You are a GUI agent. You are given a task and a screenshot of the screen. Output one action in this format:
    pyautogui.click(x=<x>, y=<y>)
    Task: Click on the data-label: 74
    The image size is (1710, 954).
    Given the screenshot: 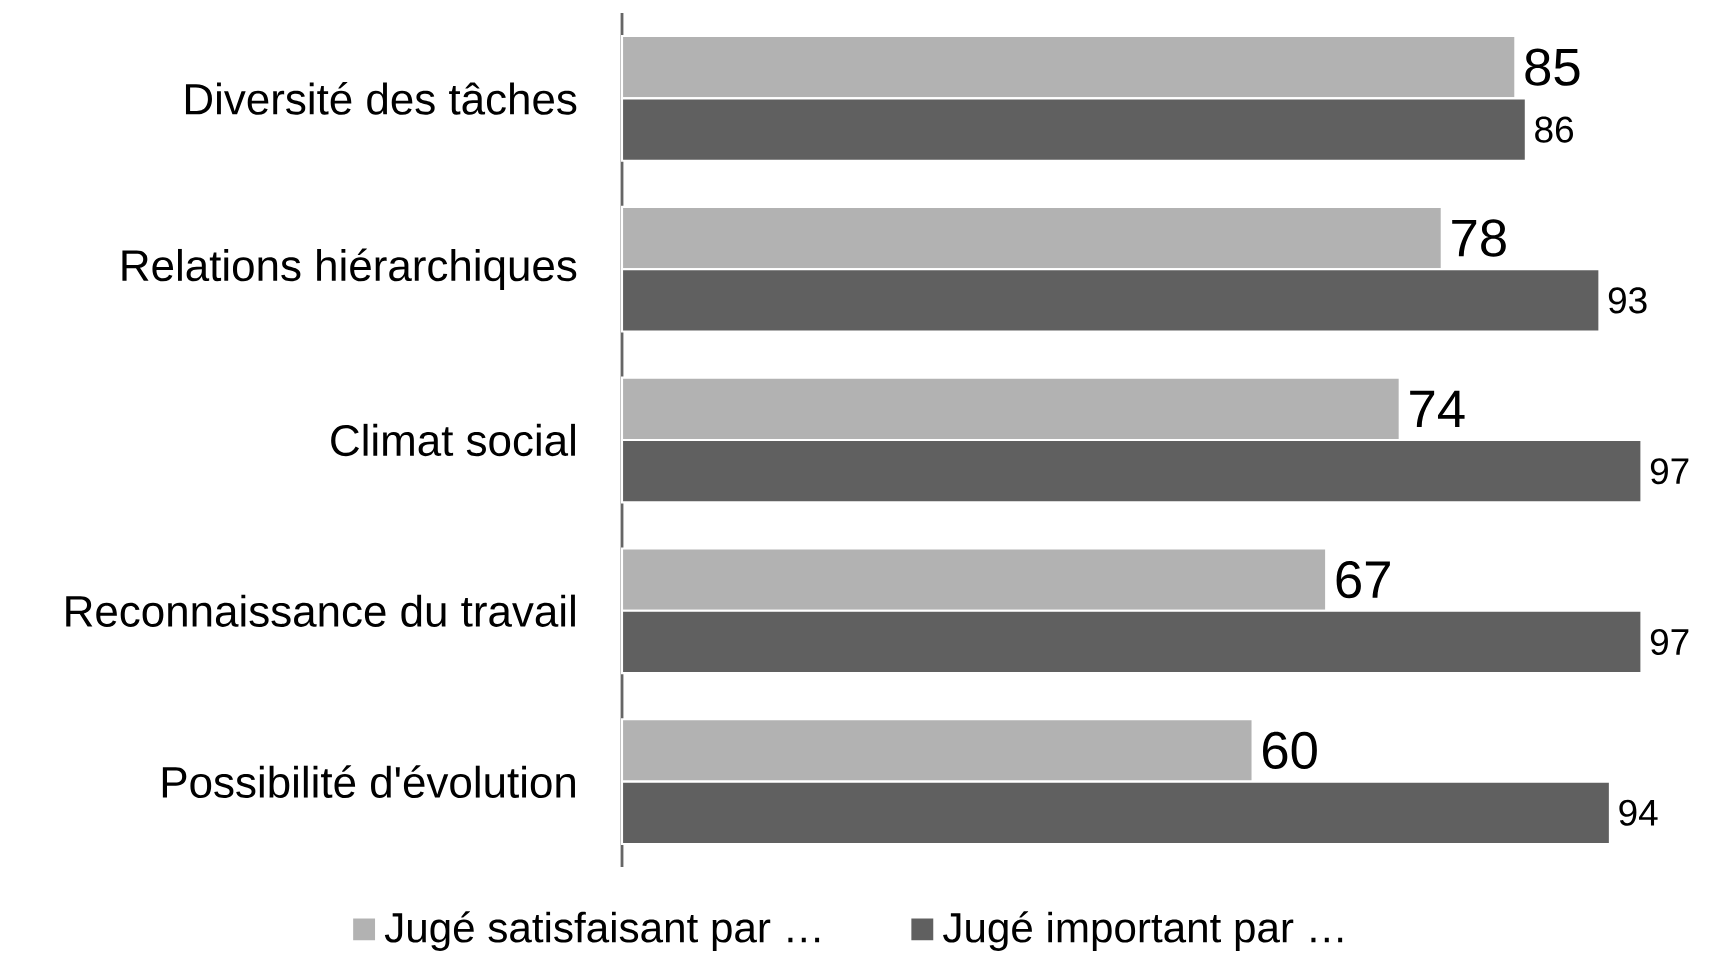 What is the action you would take?
    pyautogui.click(x=1437, y=408)
    